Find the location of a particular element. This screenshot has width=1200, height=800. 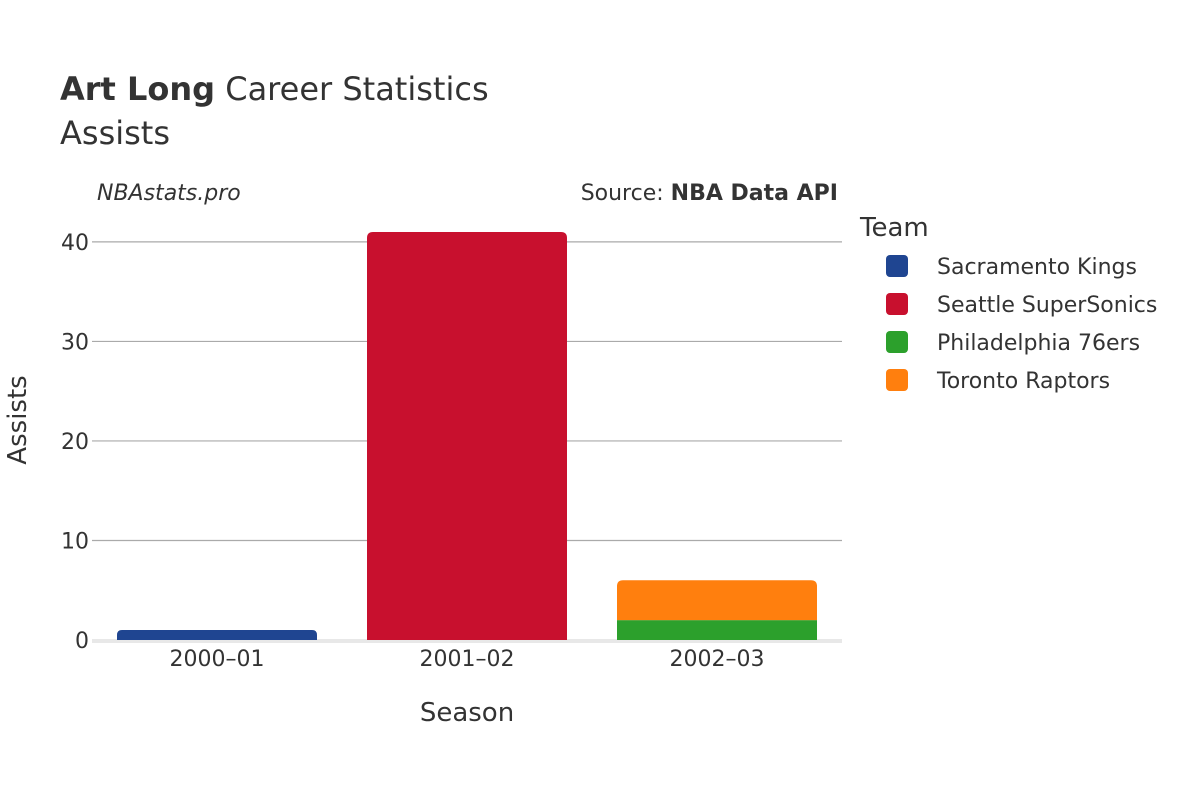

x-tick-label: 2002–03 is located at coordinates (717, 659).